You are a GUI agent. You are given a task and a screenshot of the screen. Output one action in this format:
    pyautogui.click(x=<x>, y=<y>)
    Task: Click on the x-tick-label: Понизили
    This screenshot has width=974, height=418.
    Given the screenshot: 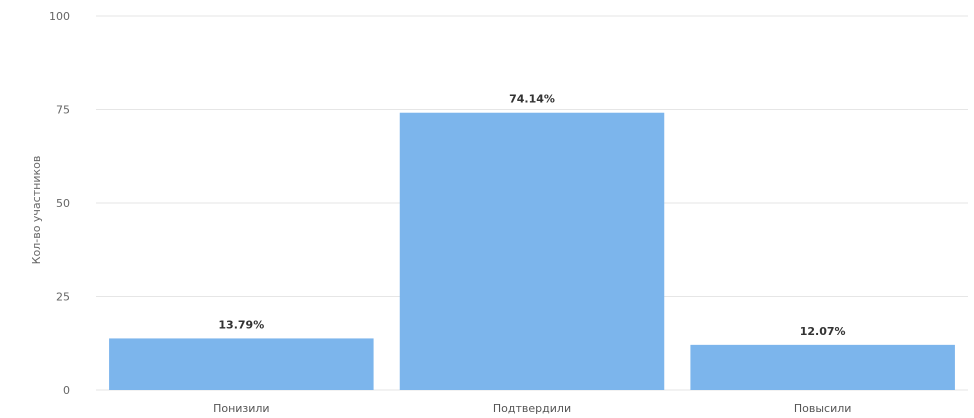 What is the action you would take?
    pyautogui.click(x=241, y=408)
    